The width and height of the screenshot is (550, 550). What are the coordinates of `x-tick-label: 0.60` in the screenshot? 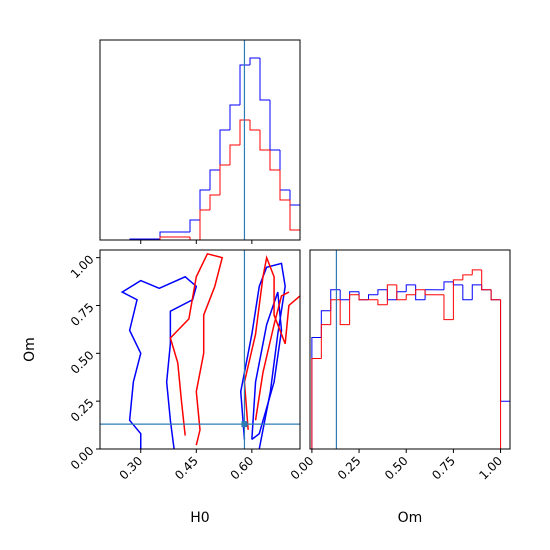 It's located at (242, 468).